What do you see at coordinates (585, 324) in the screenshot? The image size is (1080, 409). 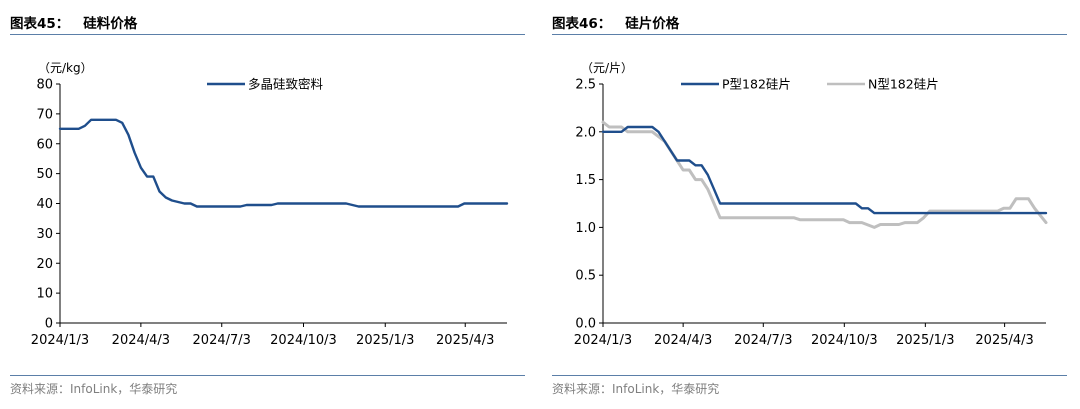 I see `y-tick-label: 0.0` at bounding box center [585, 324].